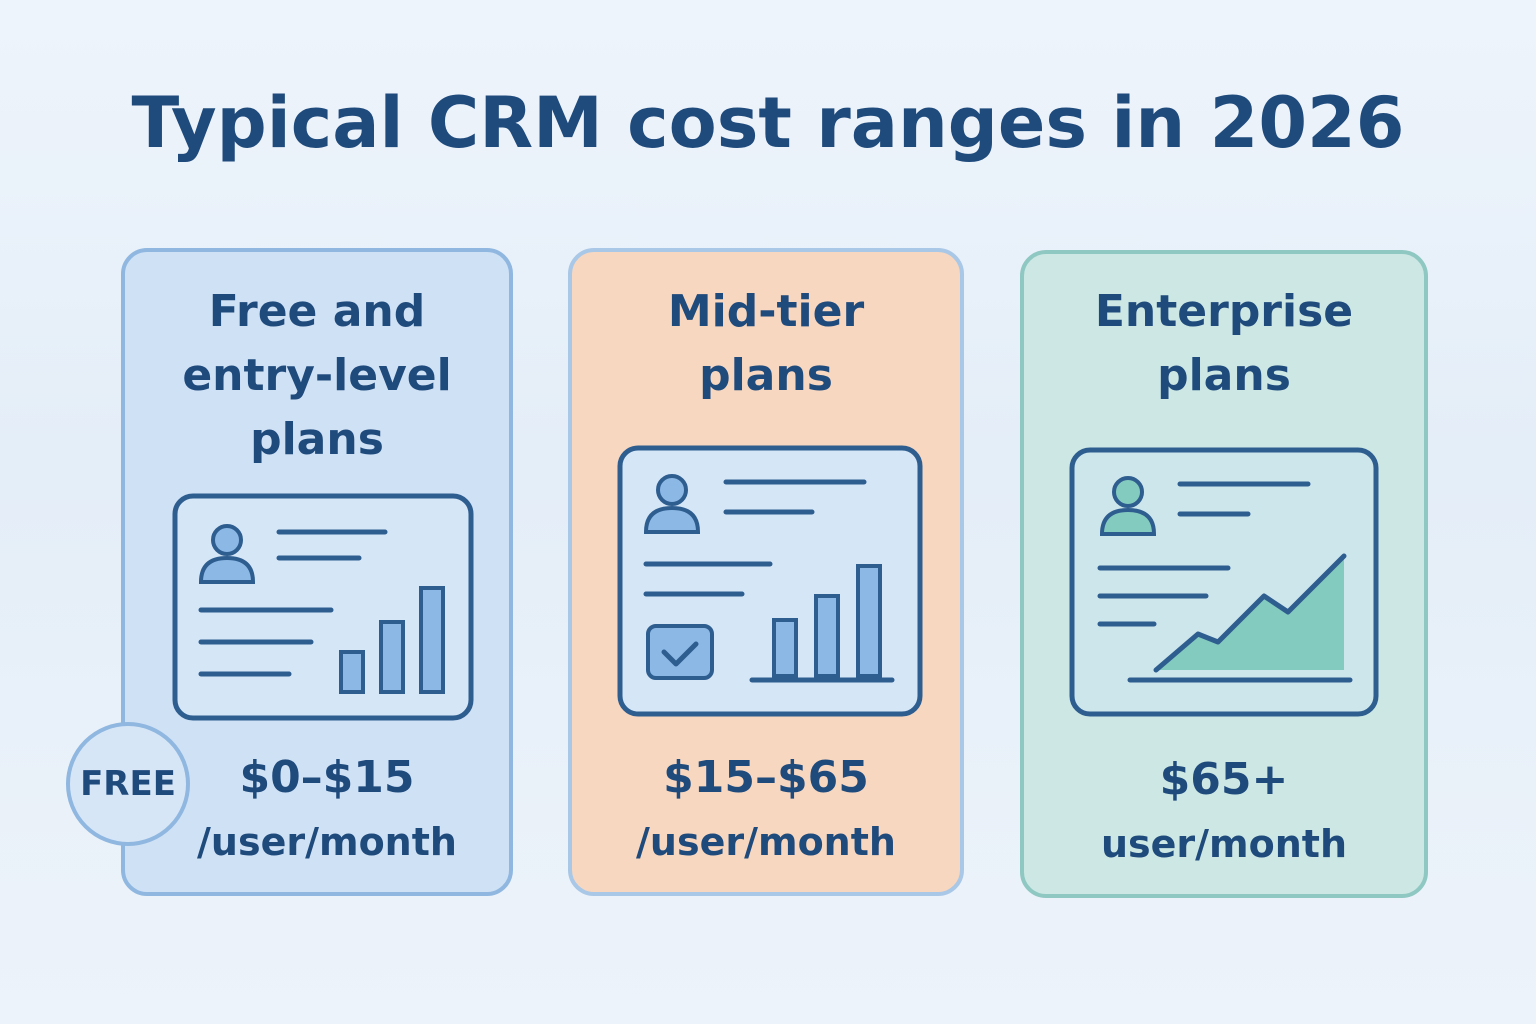 The image size is (1536, 1024). Describe the element at coordinates (768, 123) in the screenshot. I see `page-title: Typical CRM cost ranges in 2026` at that location.